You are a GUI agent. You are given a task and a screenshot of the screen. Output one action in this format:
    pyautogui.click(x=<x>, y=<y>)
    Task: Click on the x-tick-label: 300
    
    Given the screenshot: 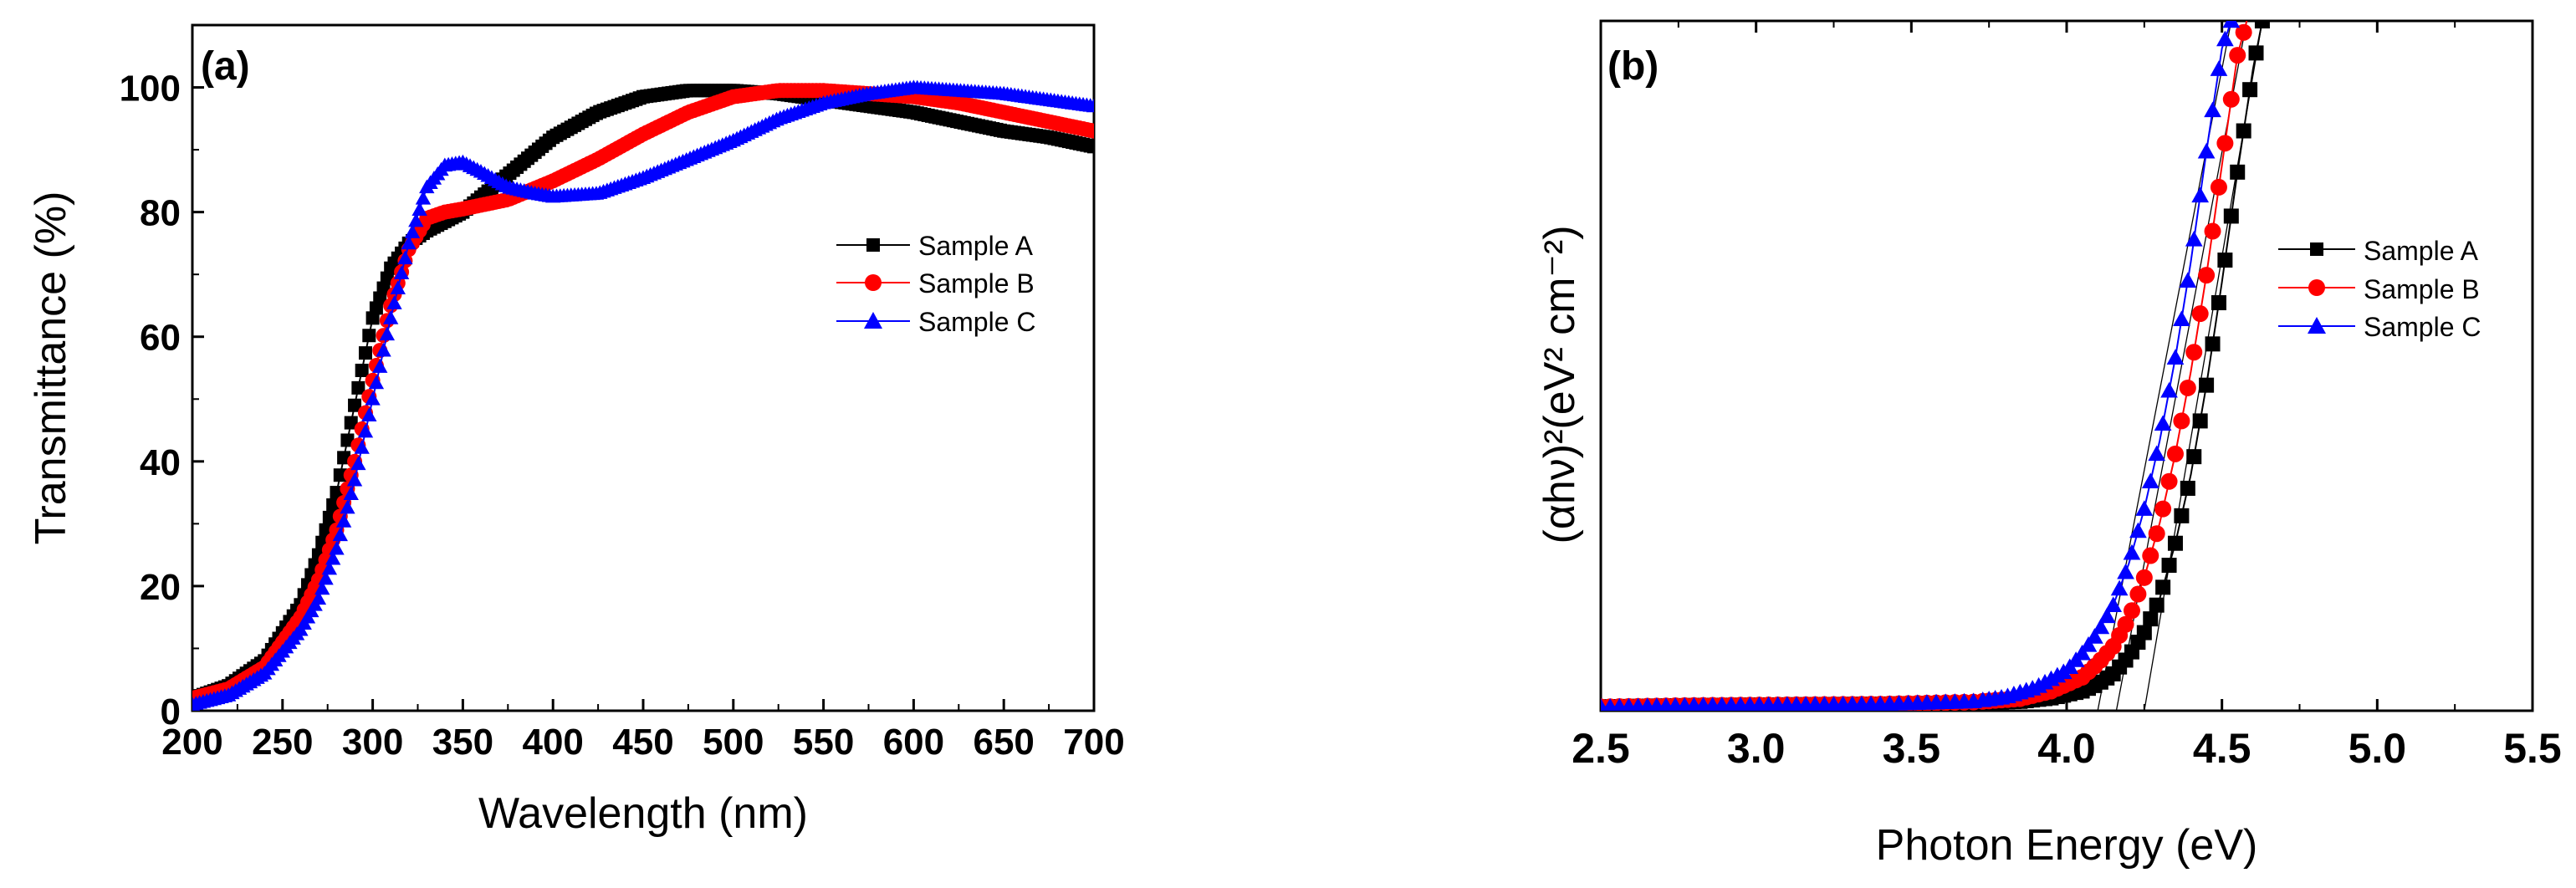 What is the action you would take?
    pyautogui.click(x=372, y=742)
    